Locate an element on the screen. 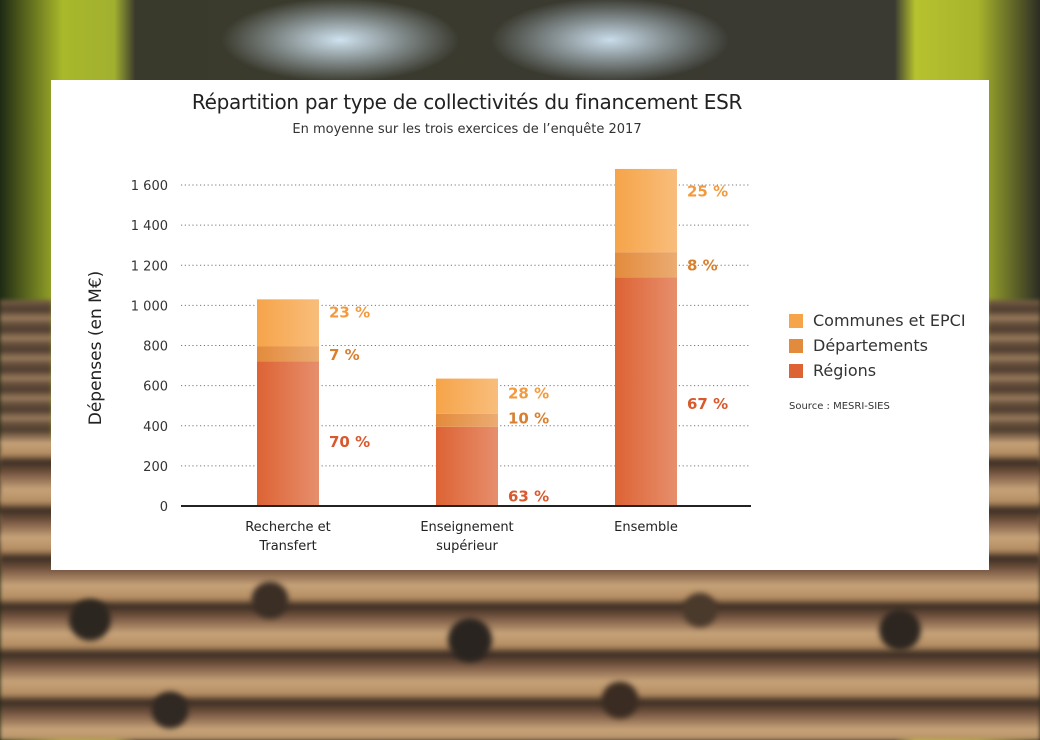 This screenshot has height=740, width=1040. data-label: 10 % is located at coordinates (528, 418).